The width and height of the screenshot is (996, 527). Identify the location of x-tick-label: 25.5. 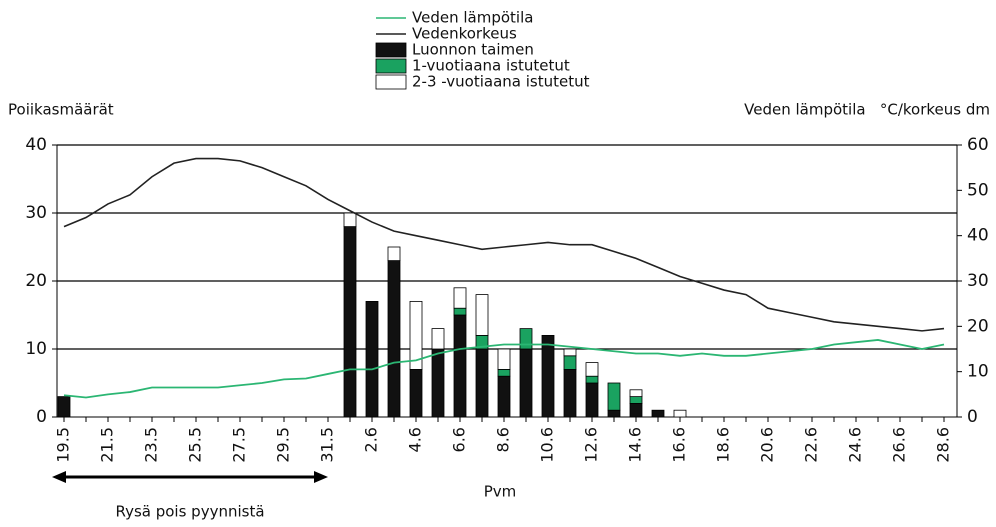
(195, 445).